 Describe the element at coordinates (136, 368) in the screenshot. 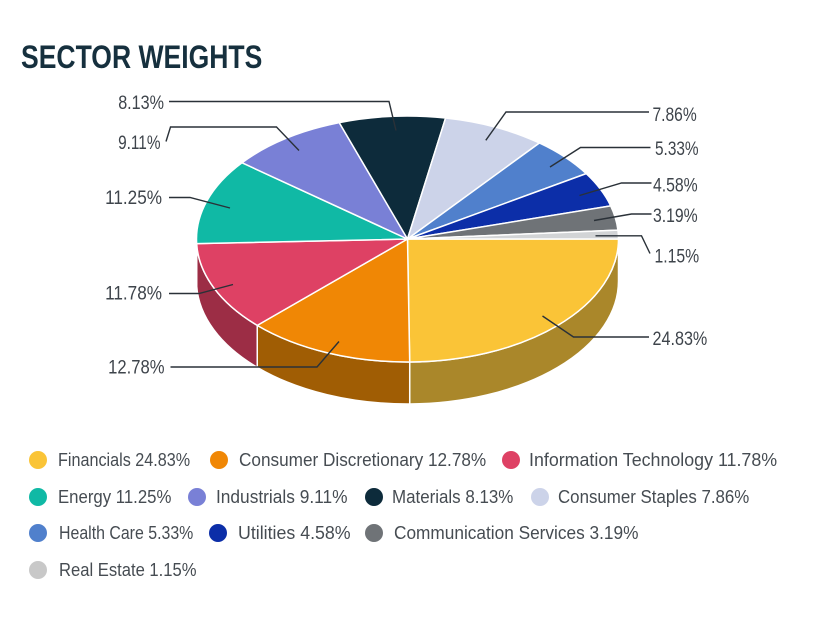

I see `svg-text: 12.78%` at that location.